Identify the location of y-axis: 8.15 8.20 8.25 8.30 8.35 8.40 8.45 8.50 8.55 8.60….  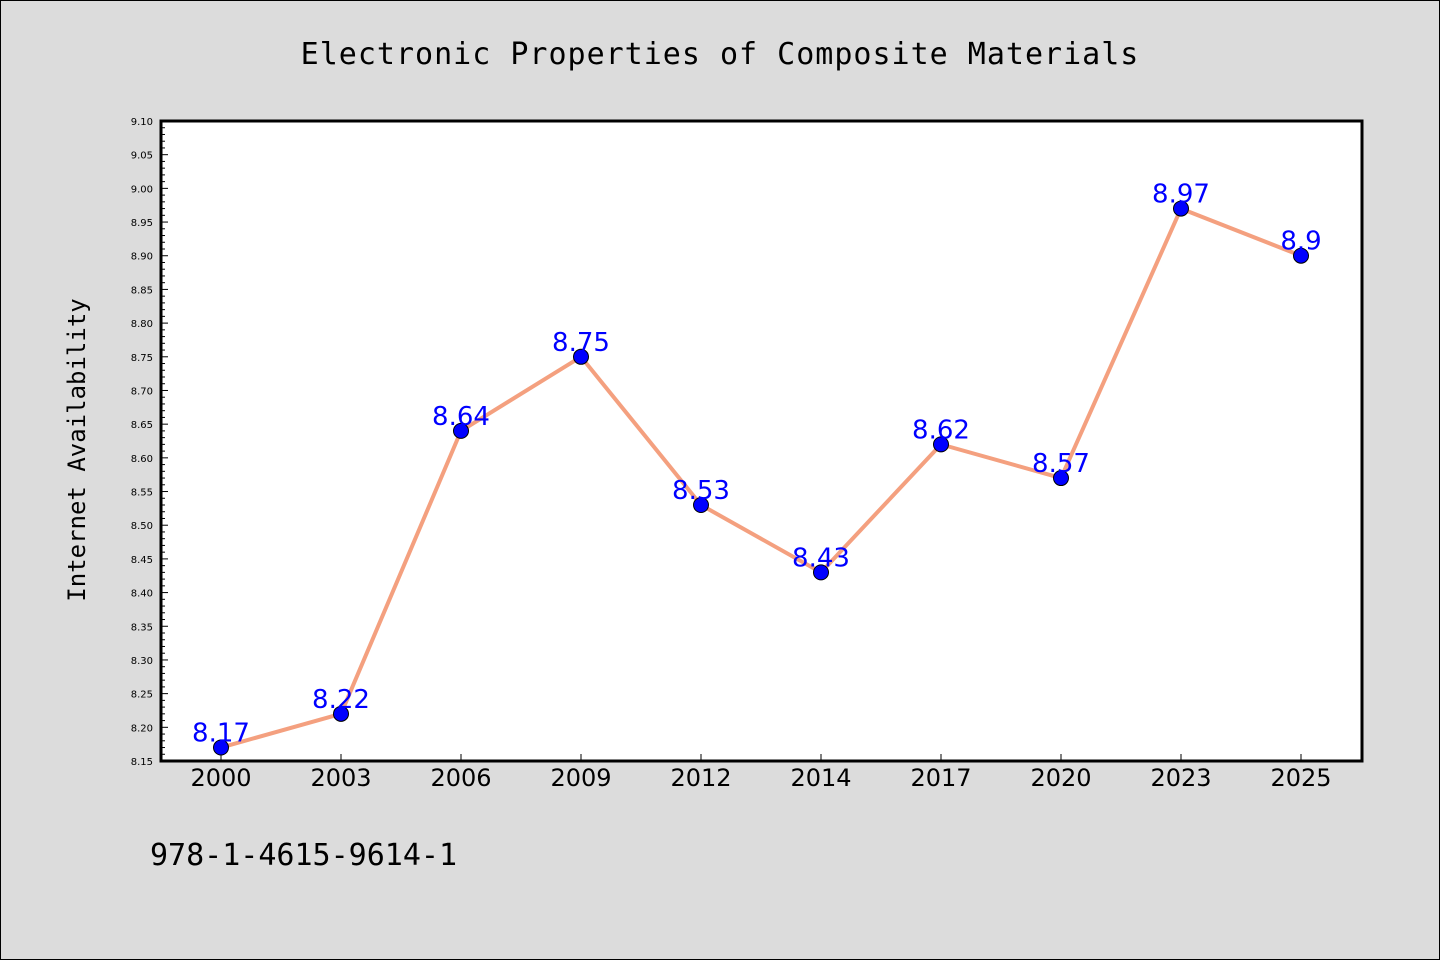
(149, 442).